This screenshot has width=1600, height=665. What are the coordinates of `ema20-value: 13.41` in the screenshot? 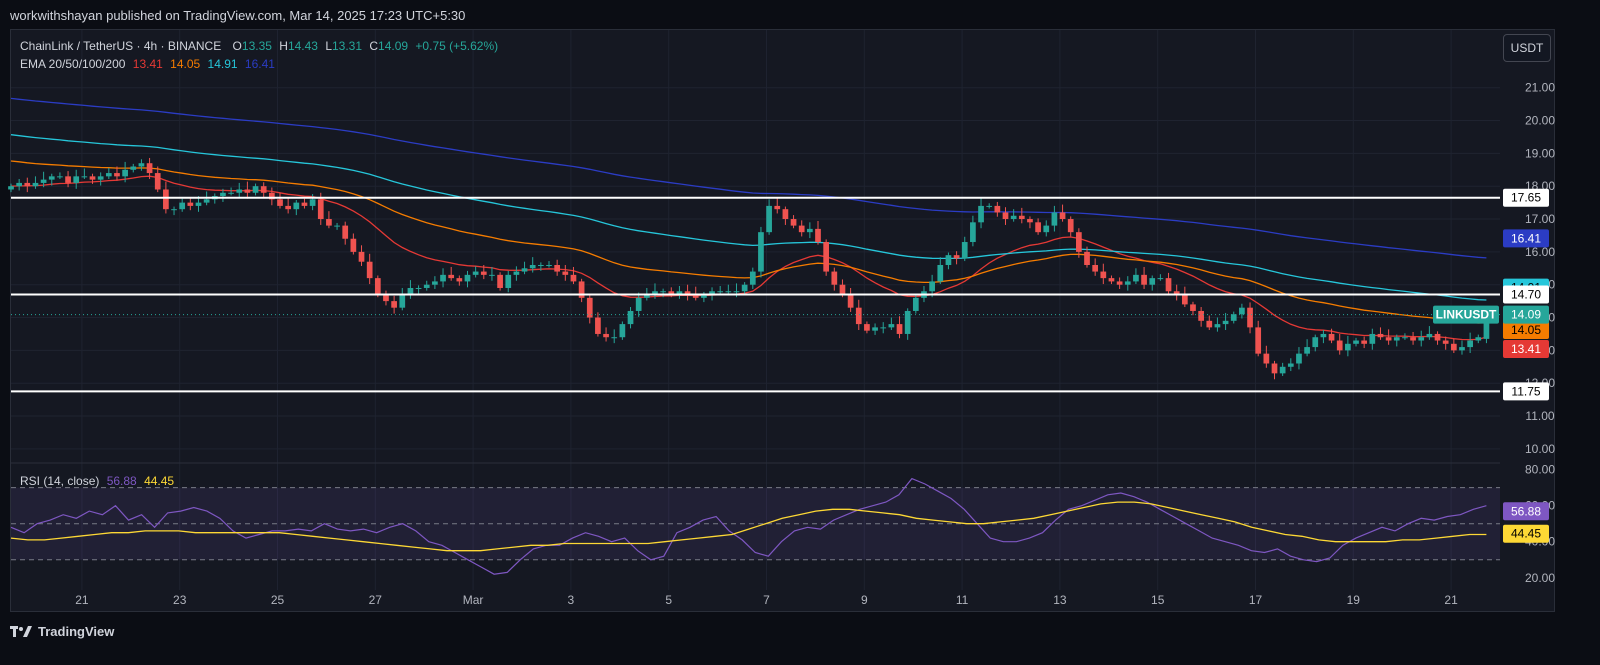 It's located at (147, 64).